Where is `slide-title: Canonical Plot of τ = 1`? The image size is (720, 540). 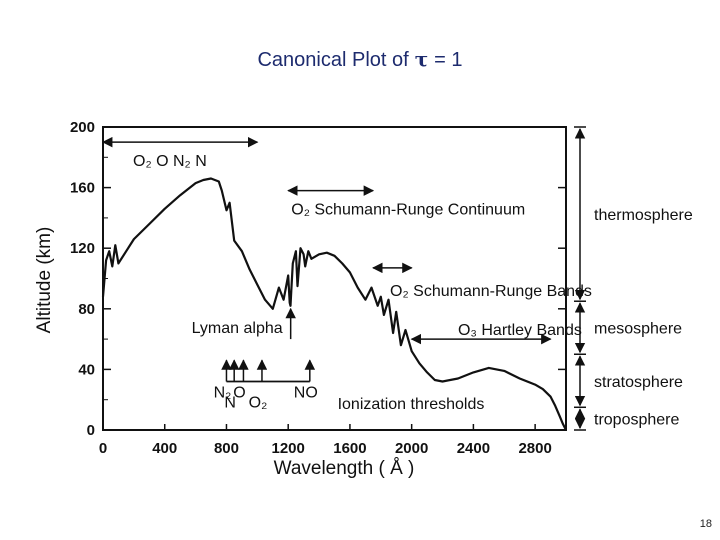
slide-title: Canonical Plot of τ = 1 is located at coordinates (360, 59).